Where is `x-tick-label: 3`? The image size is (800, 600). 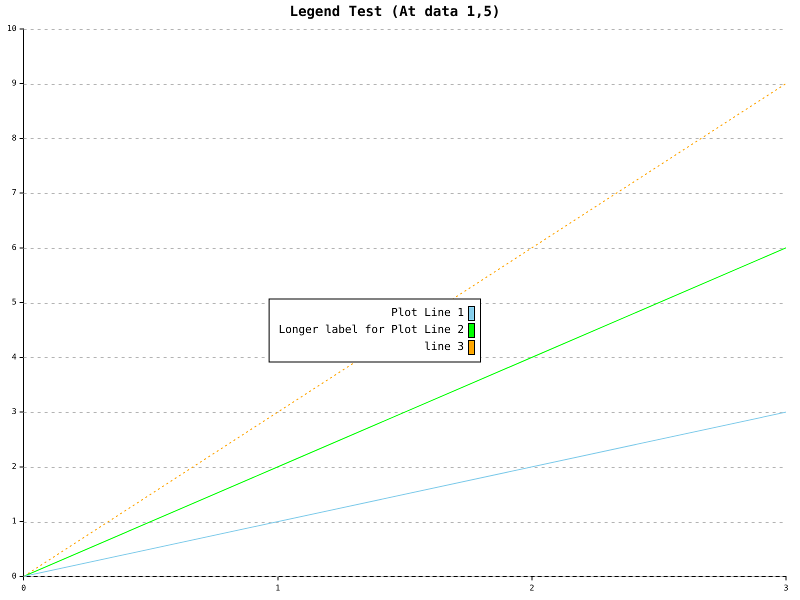 x-tick-label: 3 is located at coordinates (786, 587).